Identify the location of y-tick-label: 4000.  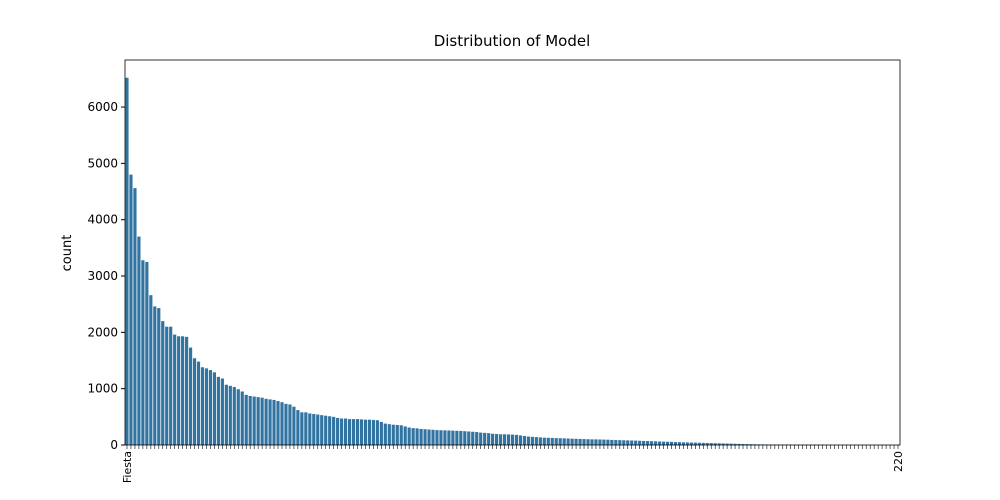
(102, 220).